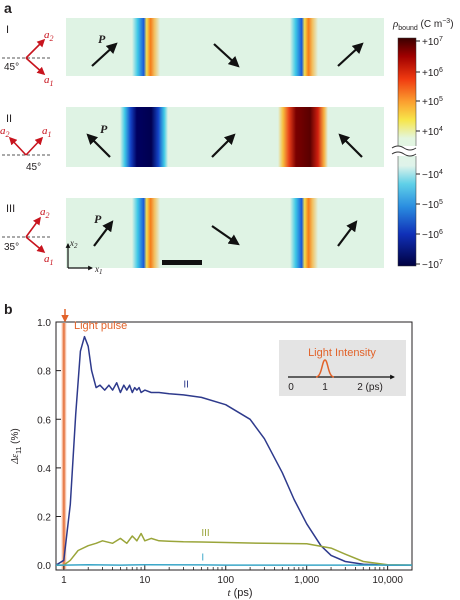 This screenshot has width=460, height=600. I want to click on x-tick-label: 10, so click(145, 580).